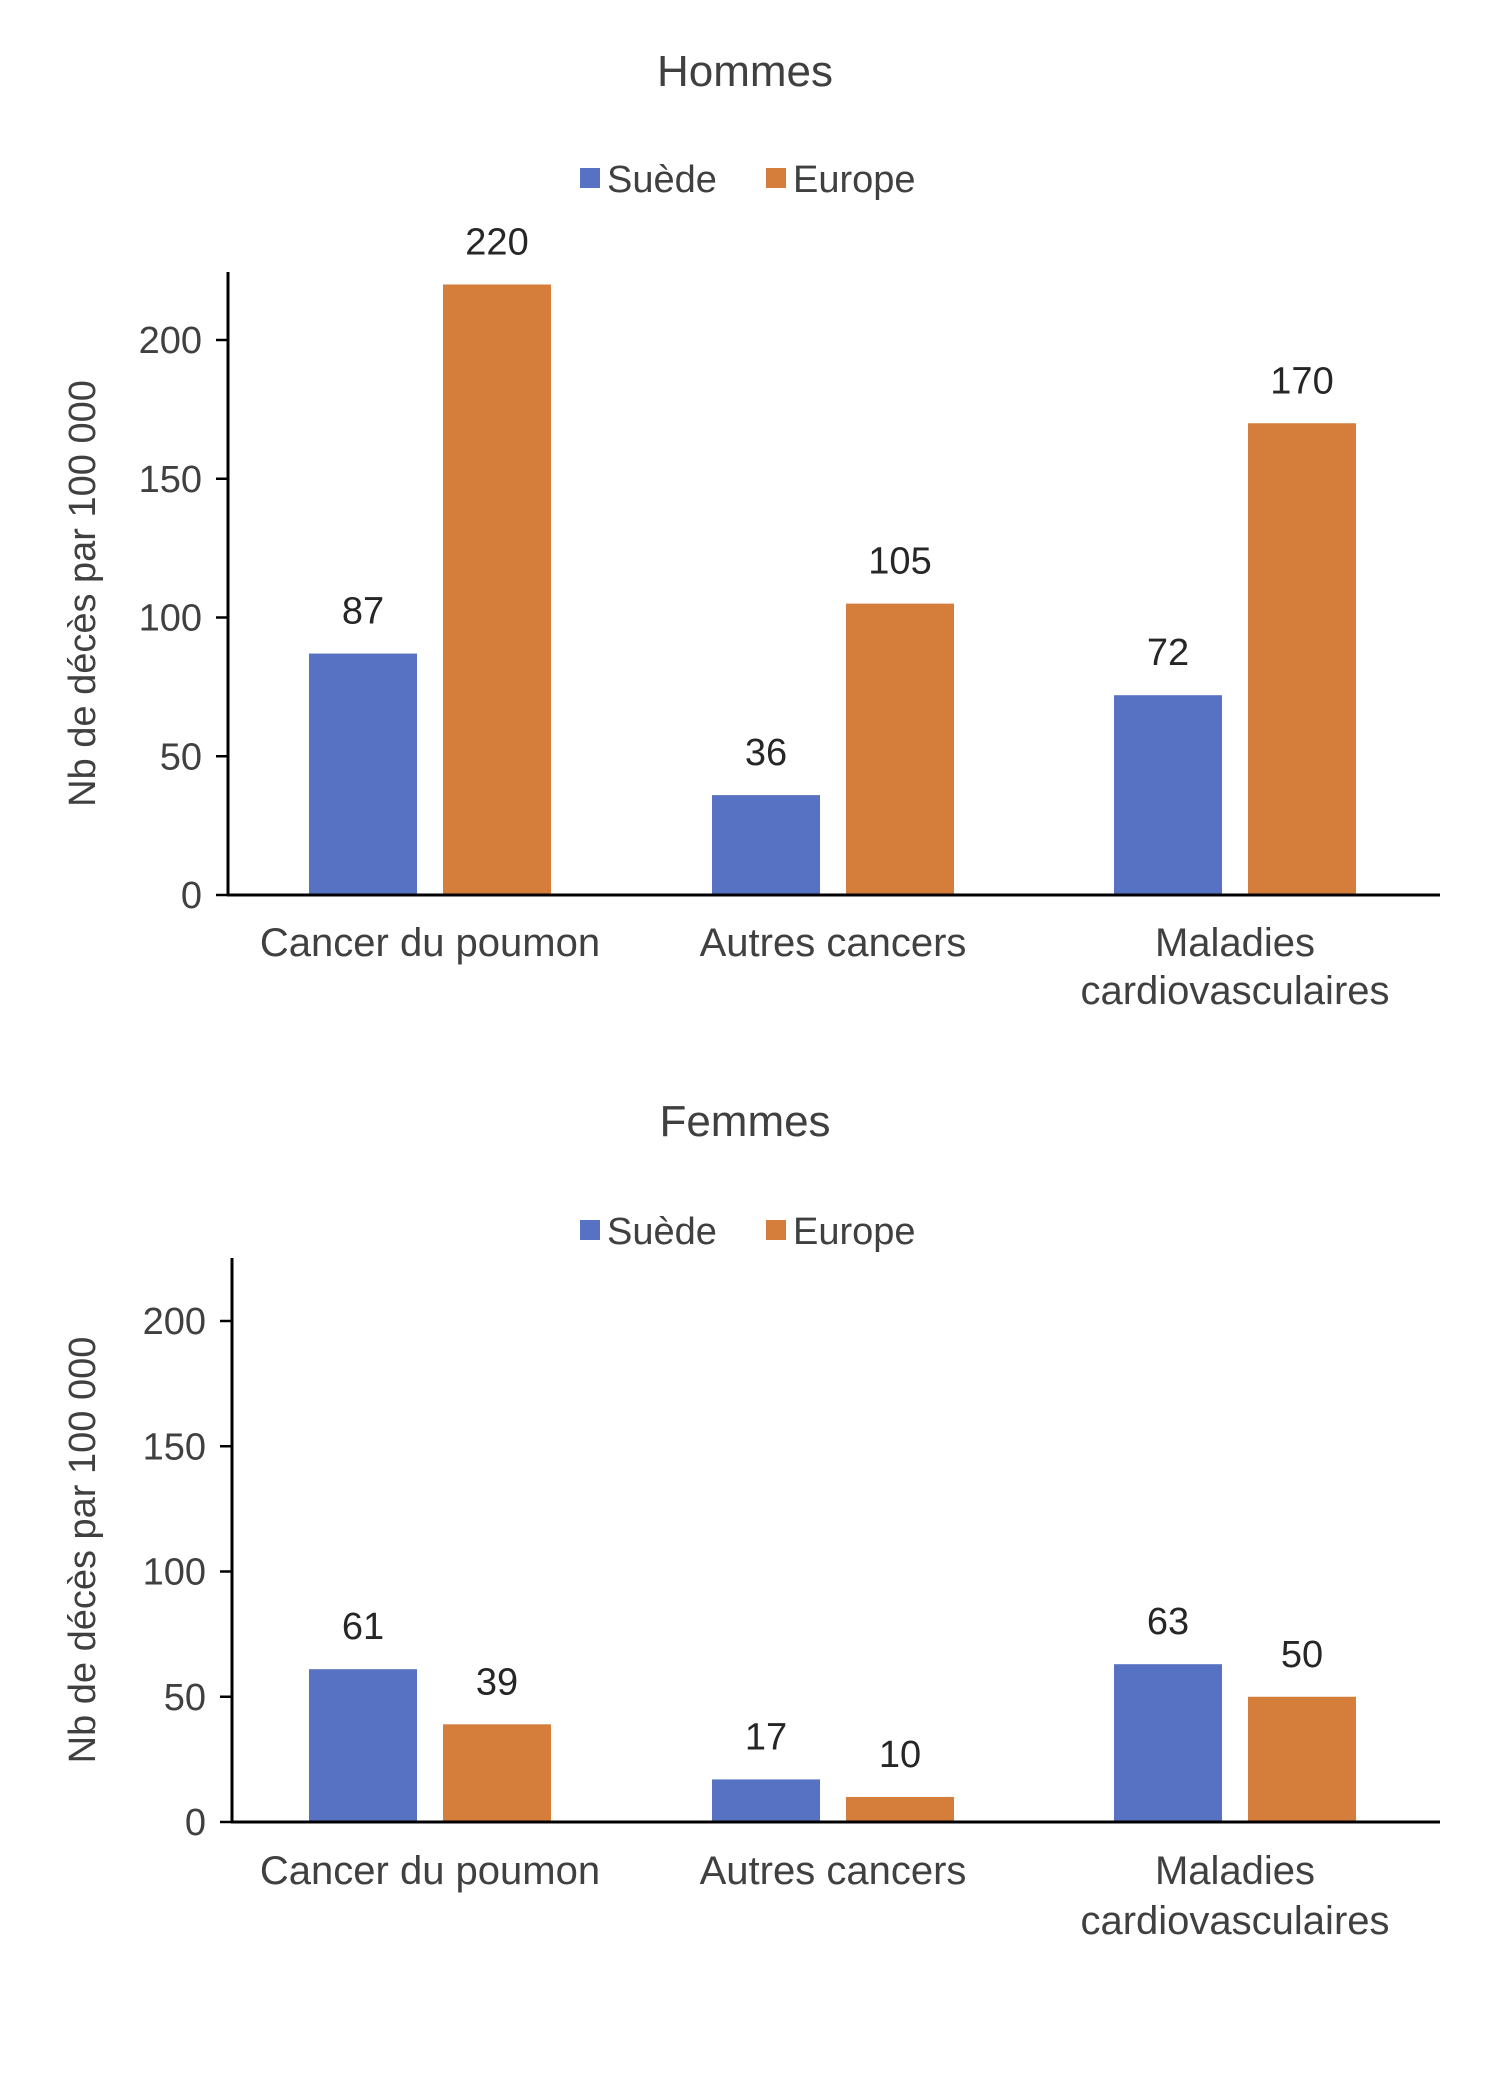 This screenshot has width=1491, height=2096. What do you see at coordinates (1302, 1655) in the screenshot?
I see `data-label: 50` at bounding box center [1302, 1655].